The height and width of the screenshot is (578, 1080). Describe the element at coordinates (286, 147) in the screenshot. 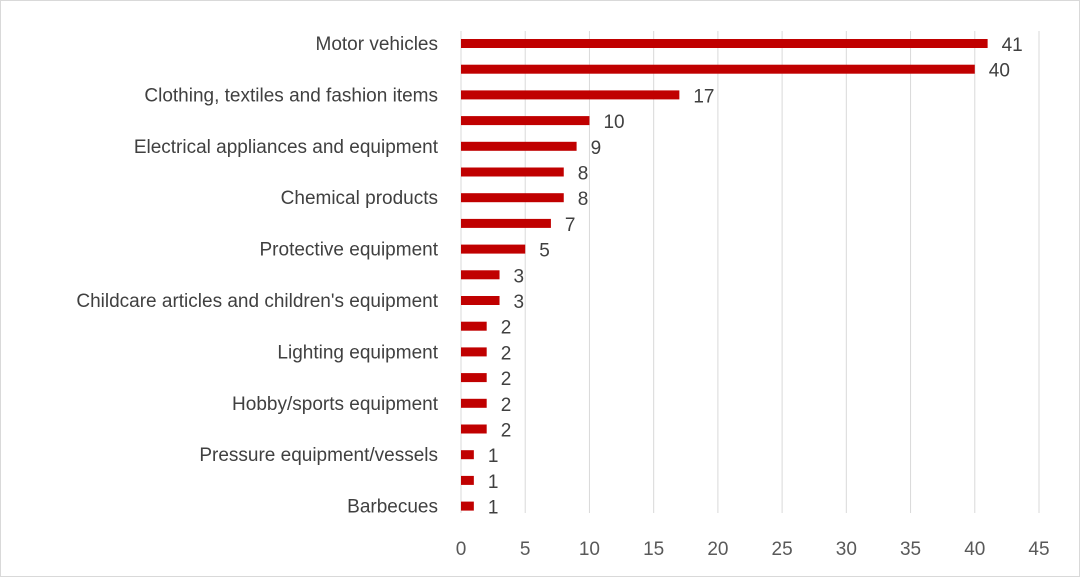

I see `category-label: Electrical appliances and equipment` at that location.